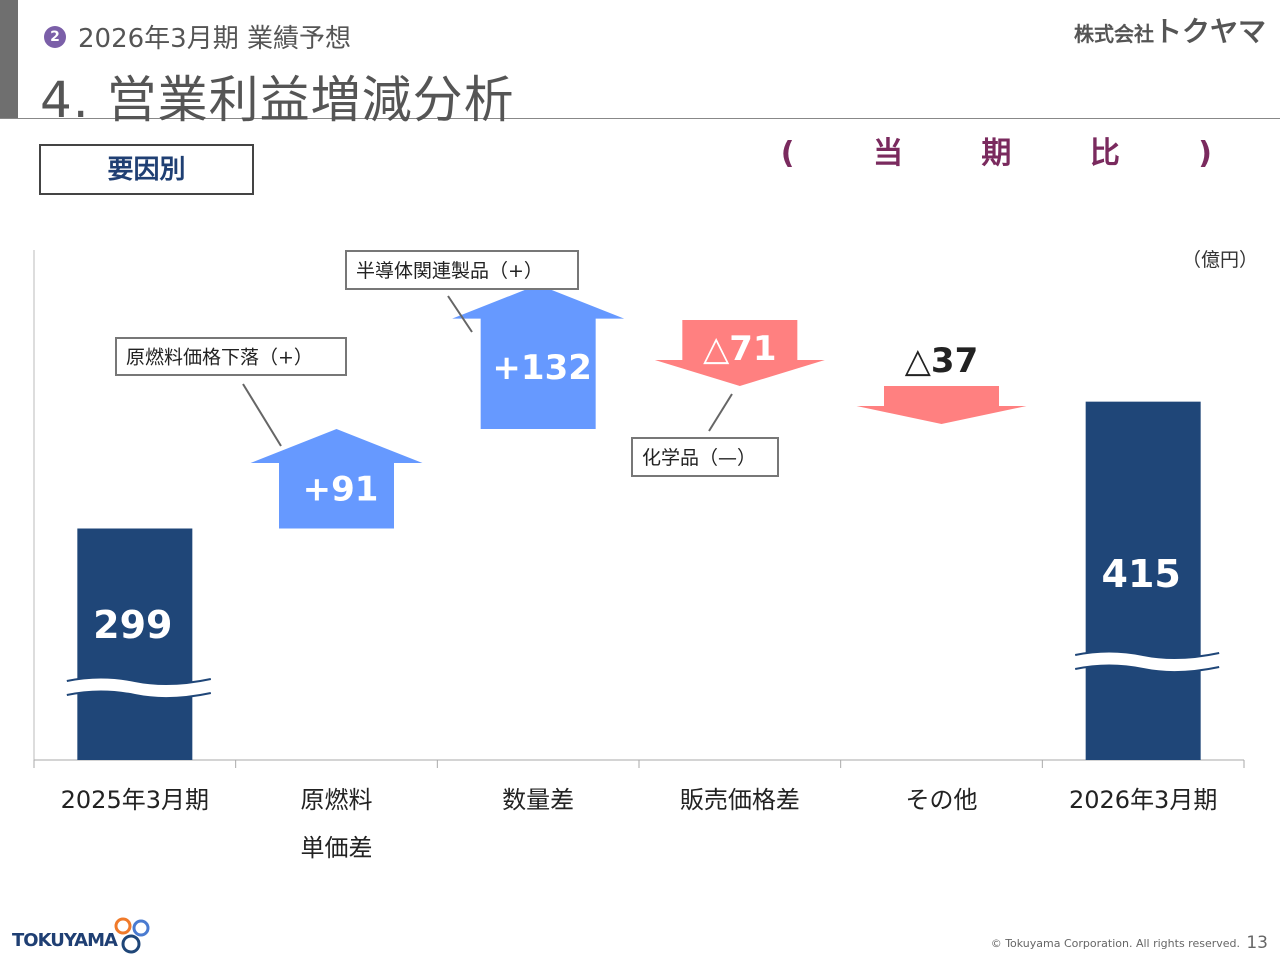 The height and width of the screenshot is (960, 1280). What do you see at coordinates (538, 800) in the screenshot?
I see `category-label: 数量差` at bounding box center [538, 800].